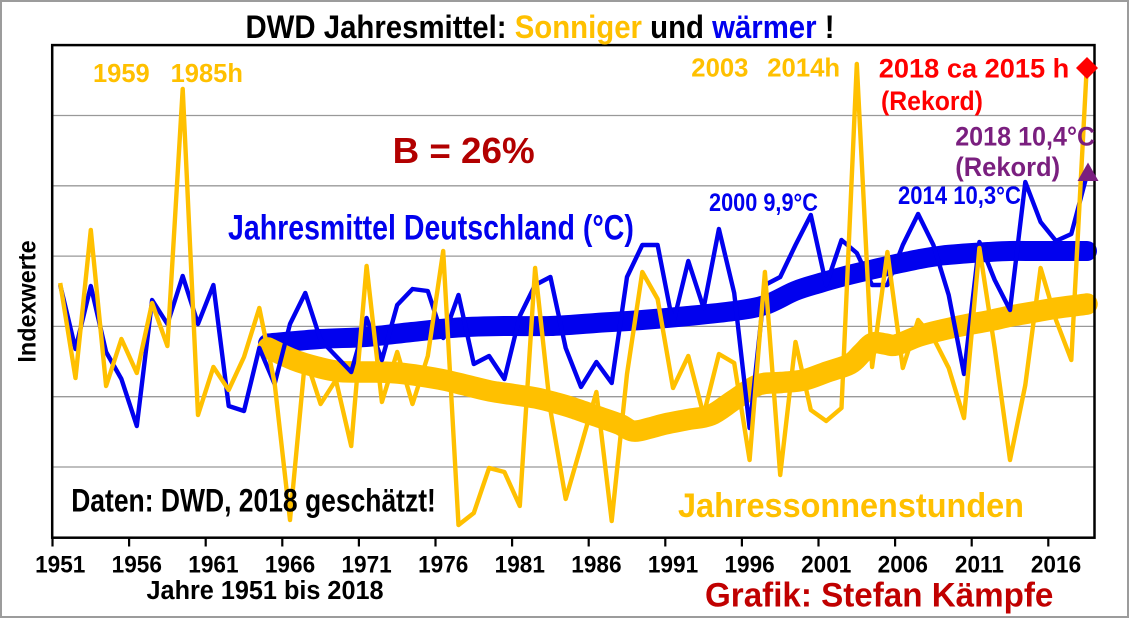  What do you see at coordinates (253, 501) in the screenshot?
I see `svg-text: Daten: DWD, 2018 geschätzt!` at bounding box center [253, 501].